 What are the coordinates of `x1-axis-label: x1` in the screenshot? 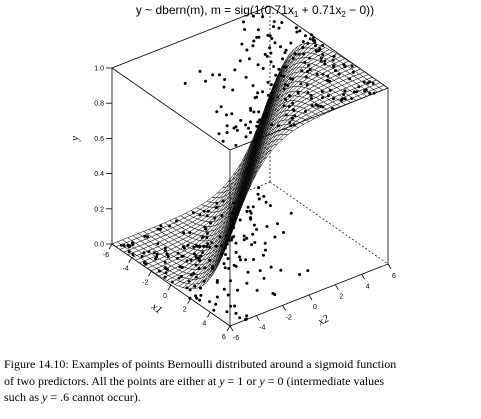 It's located at (156, 308).